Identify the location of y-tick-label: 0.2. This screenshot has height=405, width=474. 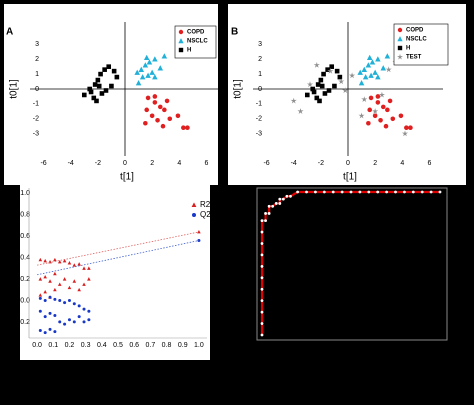
(25, 279).